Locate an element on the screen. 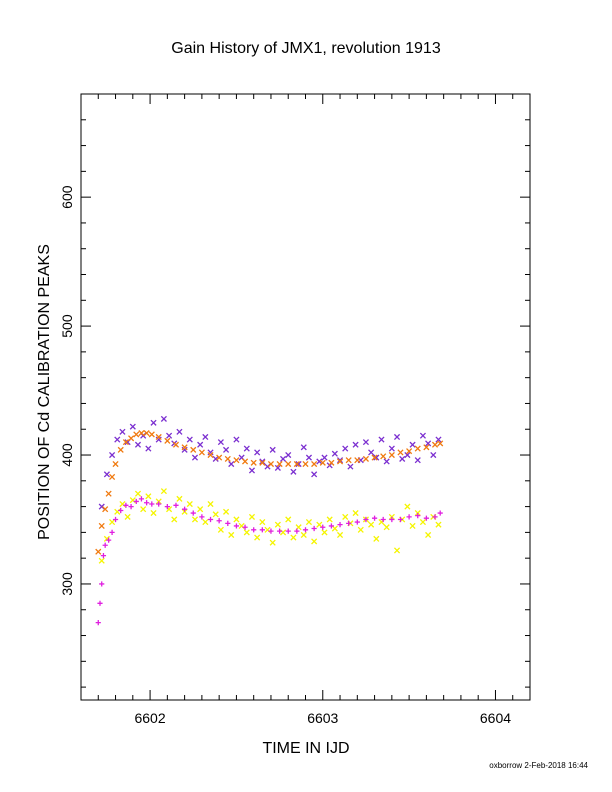 The image size is (612, 792). x-axis-label: TIME IN IJD is located at coordinates (305, 748).